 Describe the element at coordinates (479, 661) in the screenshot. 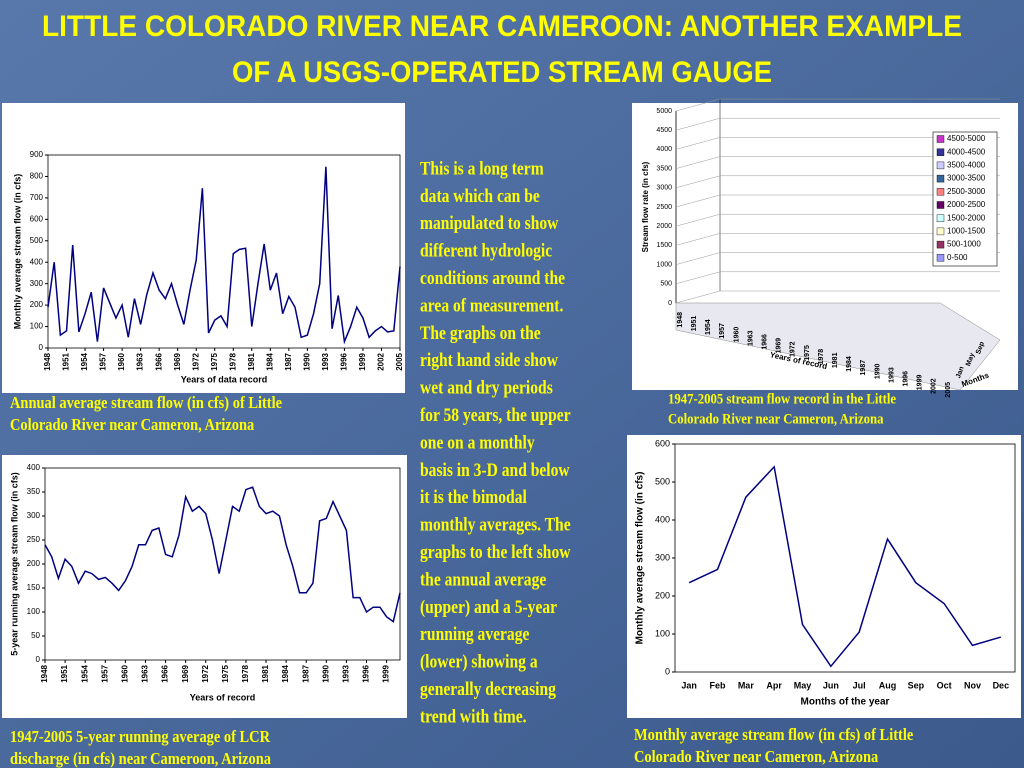

I see `text-line: (lower) showing a` at that location.